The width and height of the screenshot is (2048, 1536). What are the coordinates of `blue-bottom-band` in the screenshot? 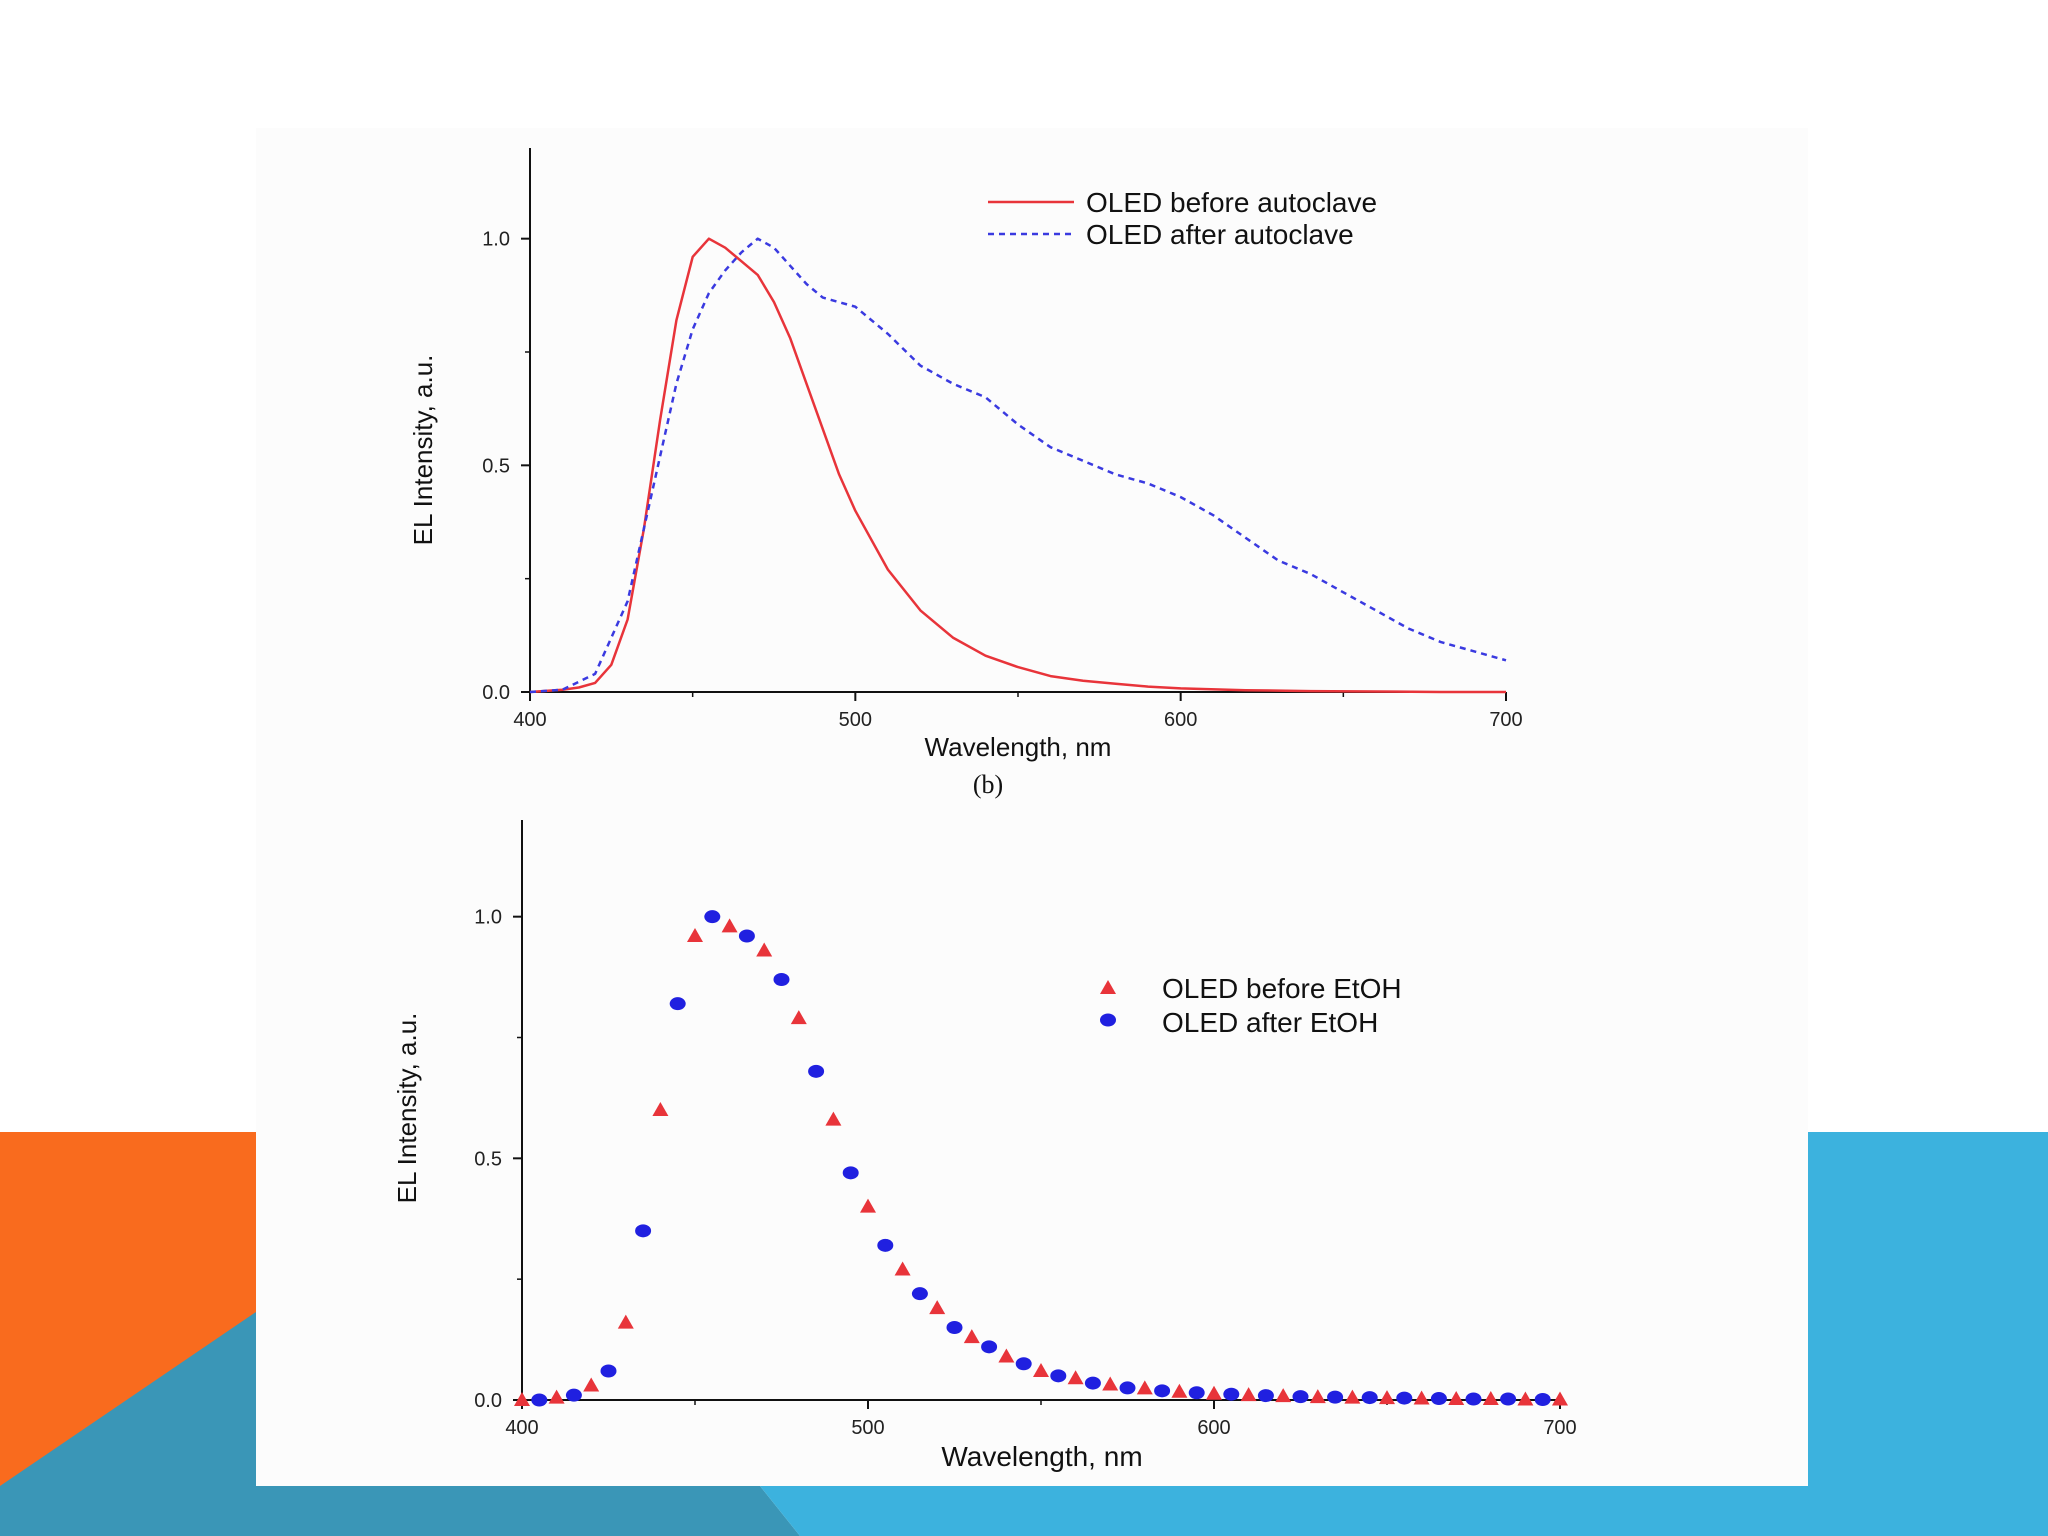 It's located at (1404, 1511).